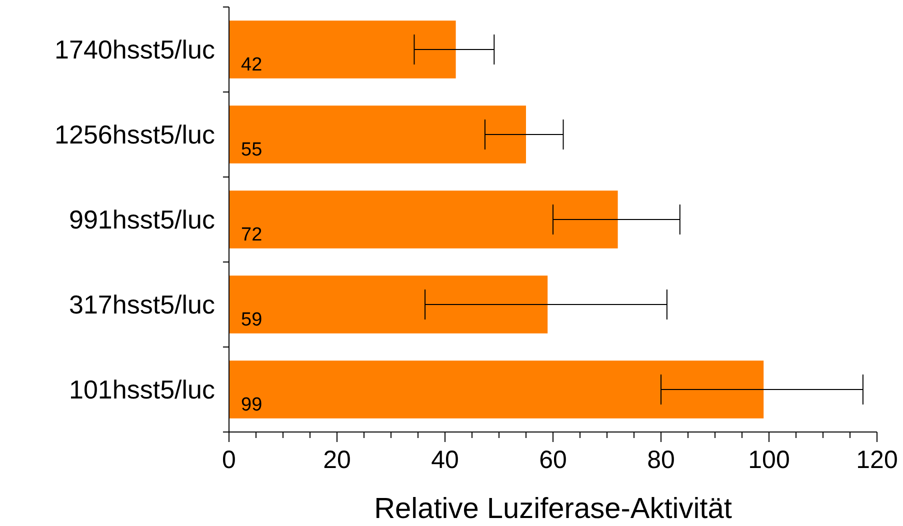 The width and height of the screenshot is (903, 526). Describe the element at coordinates (251, 65) in the screenshot. I see `data-label: 42` at that location.